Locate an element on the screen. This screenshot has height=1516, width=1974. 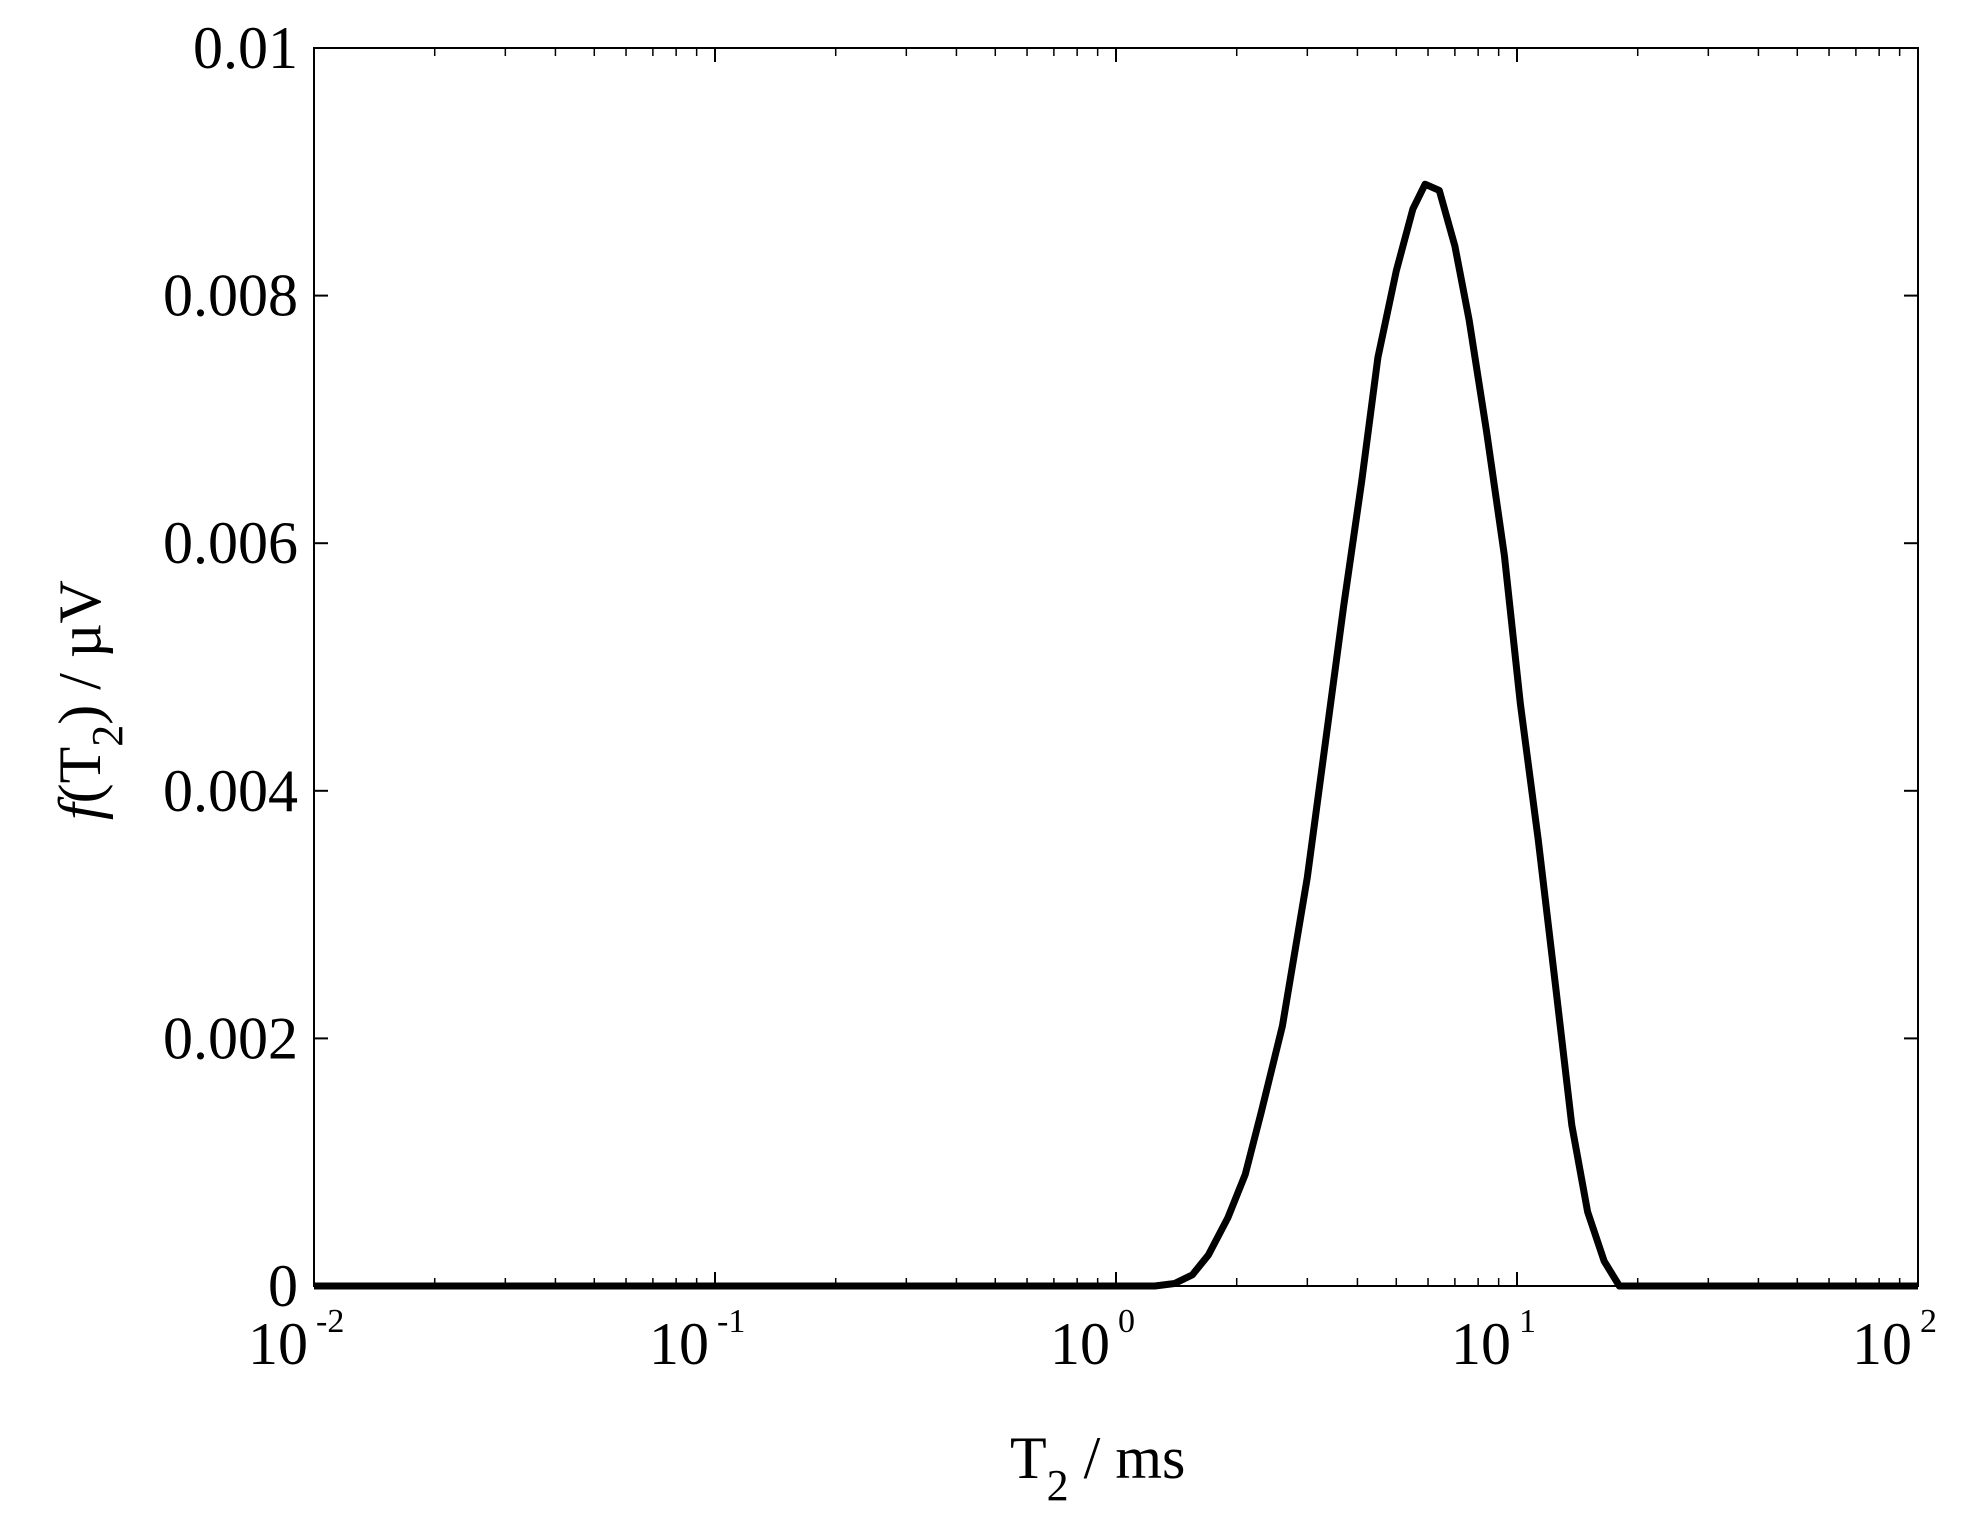
x-tick-label-exponent: 2 is located at coordinates (1928, 1321).